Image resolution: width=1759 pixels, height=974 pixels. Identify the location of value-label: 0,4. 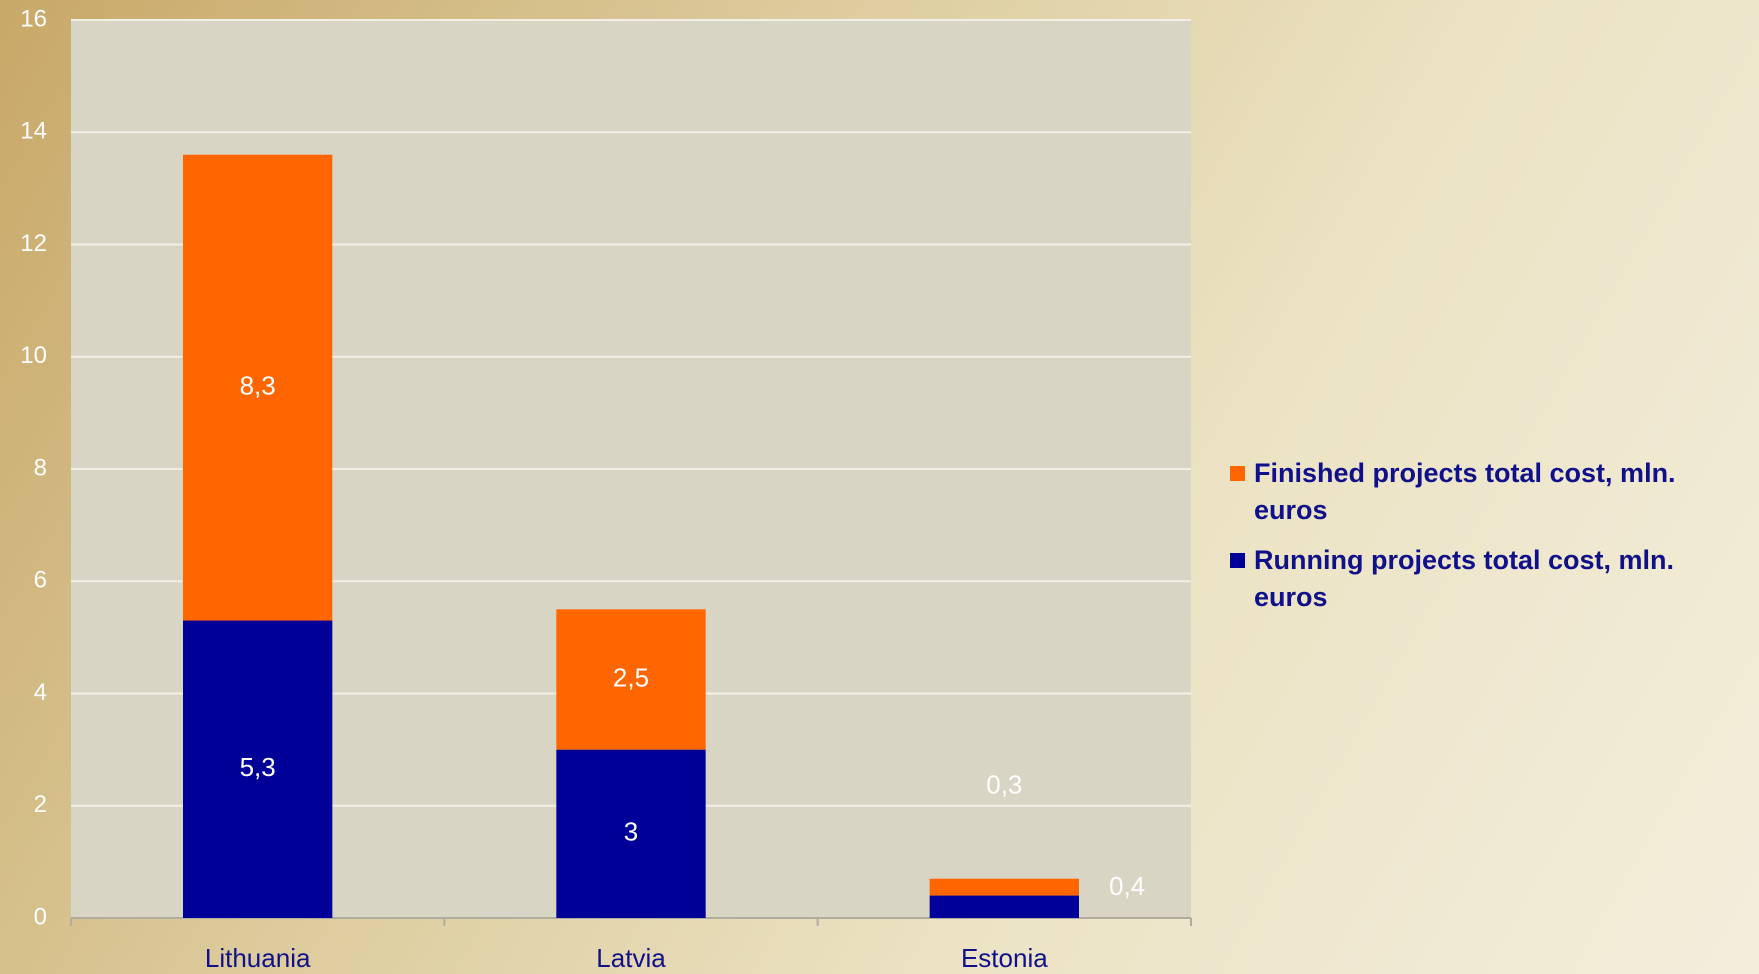
(1127, 886).